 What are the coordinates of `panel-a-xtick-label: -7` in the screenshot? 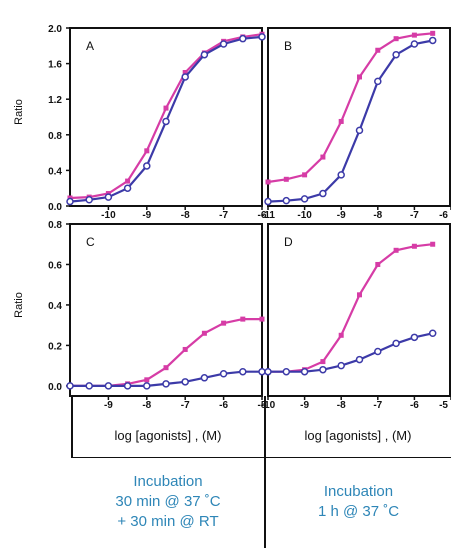 It's located at (223, 215).